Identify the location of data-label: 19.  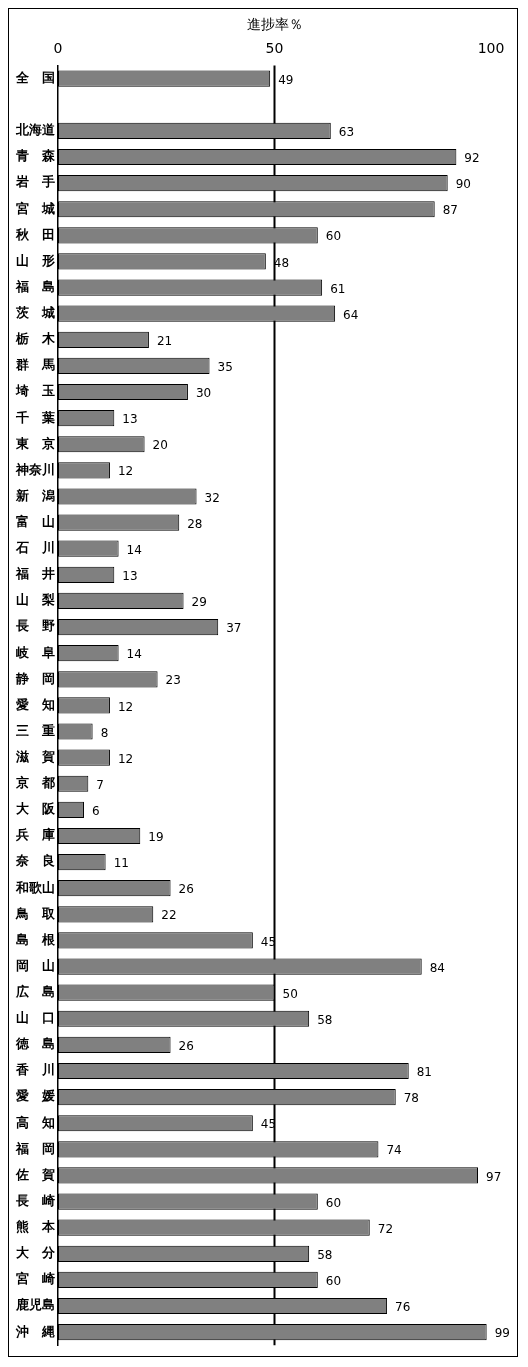
(156, 837).